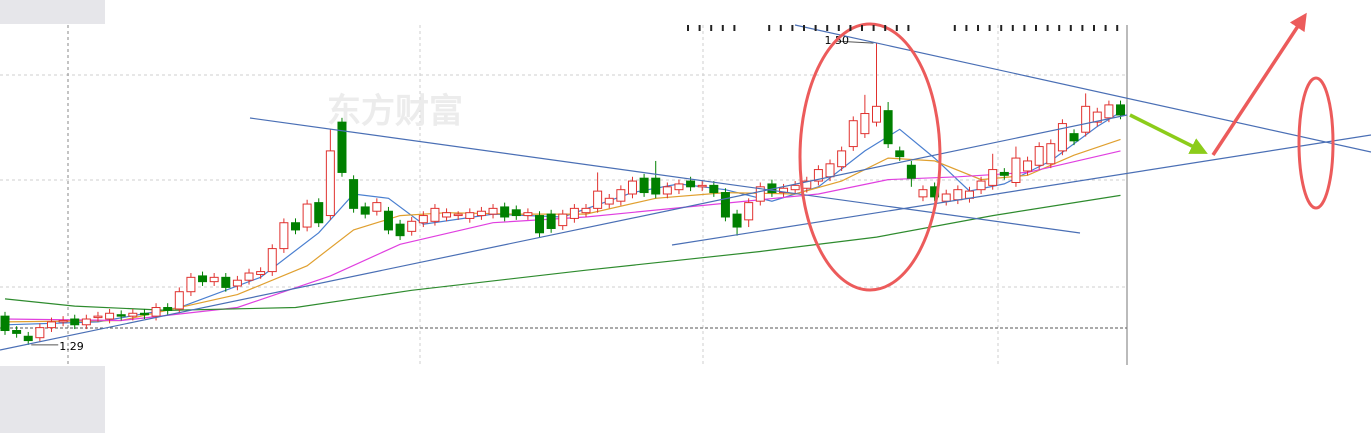 Image resolution: width=1371 pixels, height=433 pixels. What do you see at coordinates (855, 42) in the screenshot?
I see `pointer` at bounding box center [855, 42].